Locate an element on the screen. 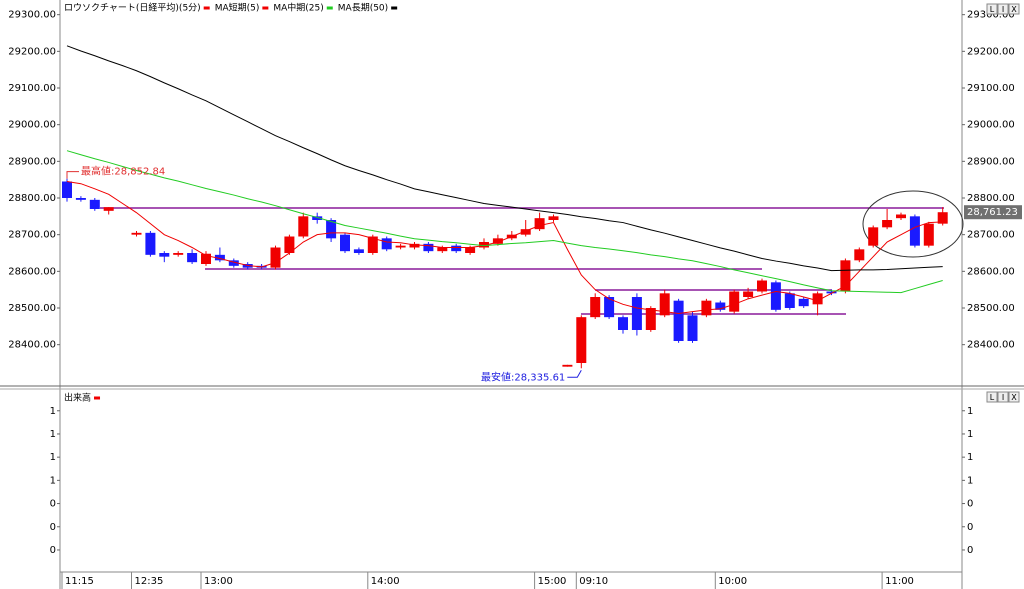 The height and width of the screenshot is (589, 1024). drawn-circle is located at coordinates (913, 224).